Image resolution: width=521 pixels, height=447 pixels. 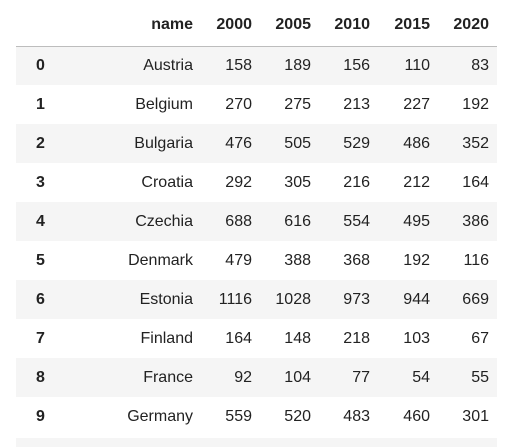 What do you see at coordinates (40, 377) in the screenshot?
I see `row-index: 8` at bounding box center [40, 377].